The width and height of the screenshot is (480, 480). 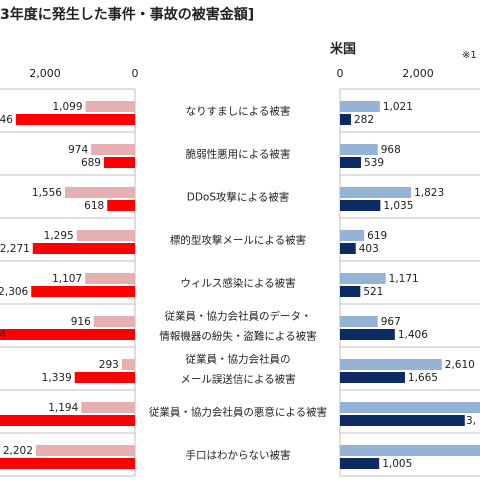 What do you see at coordinates (469, 55) in the screenshot?
I see `footnote-mark: ※1` at bounding box center [469, 55].